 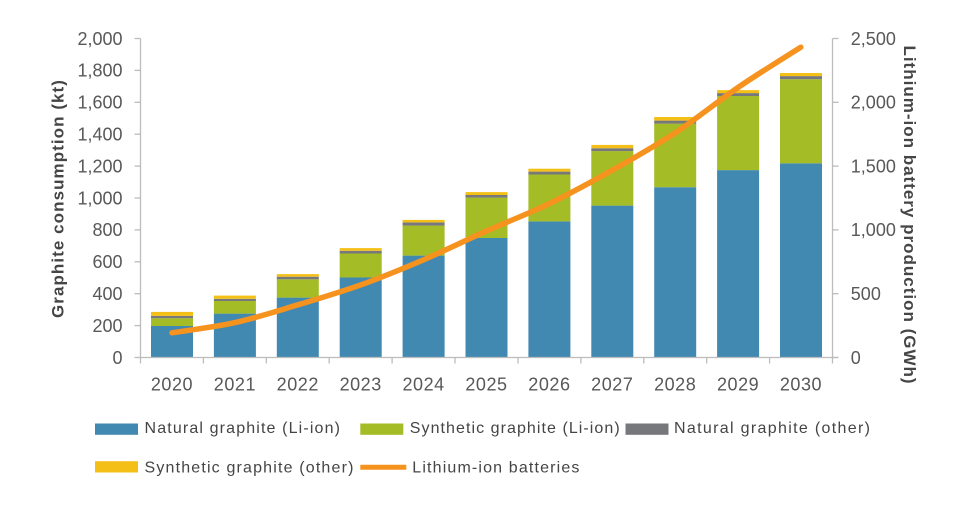 What do you see at coordinates (250, 468) in the screenshot?
I see `svg-text: Synthetic graphite (other)` at bounding box center [250, 468].